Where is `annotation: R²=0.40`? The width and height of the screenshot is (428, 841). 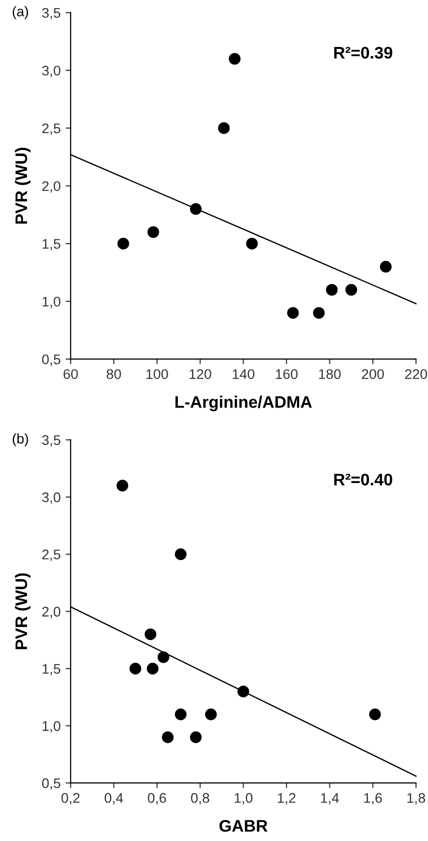
annotation: R²=0.40 is located at coordinates (363, 480).